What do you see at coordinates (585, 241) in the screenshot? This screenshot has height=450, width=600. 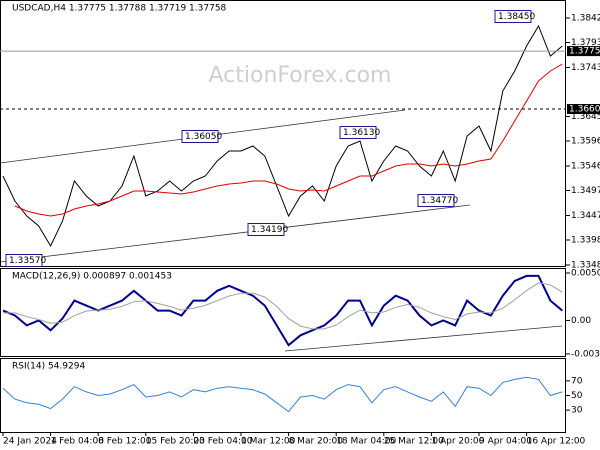 I see `y-tick-label: 1.33980` at bounding box center [585, 241].